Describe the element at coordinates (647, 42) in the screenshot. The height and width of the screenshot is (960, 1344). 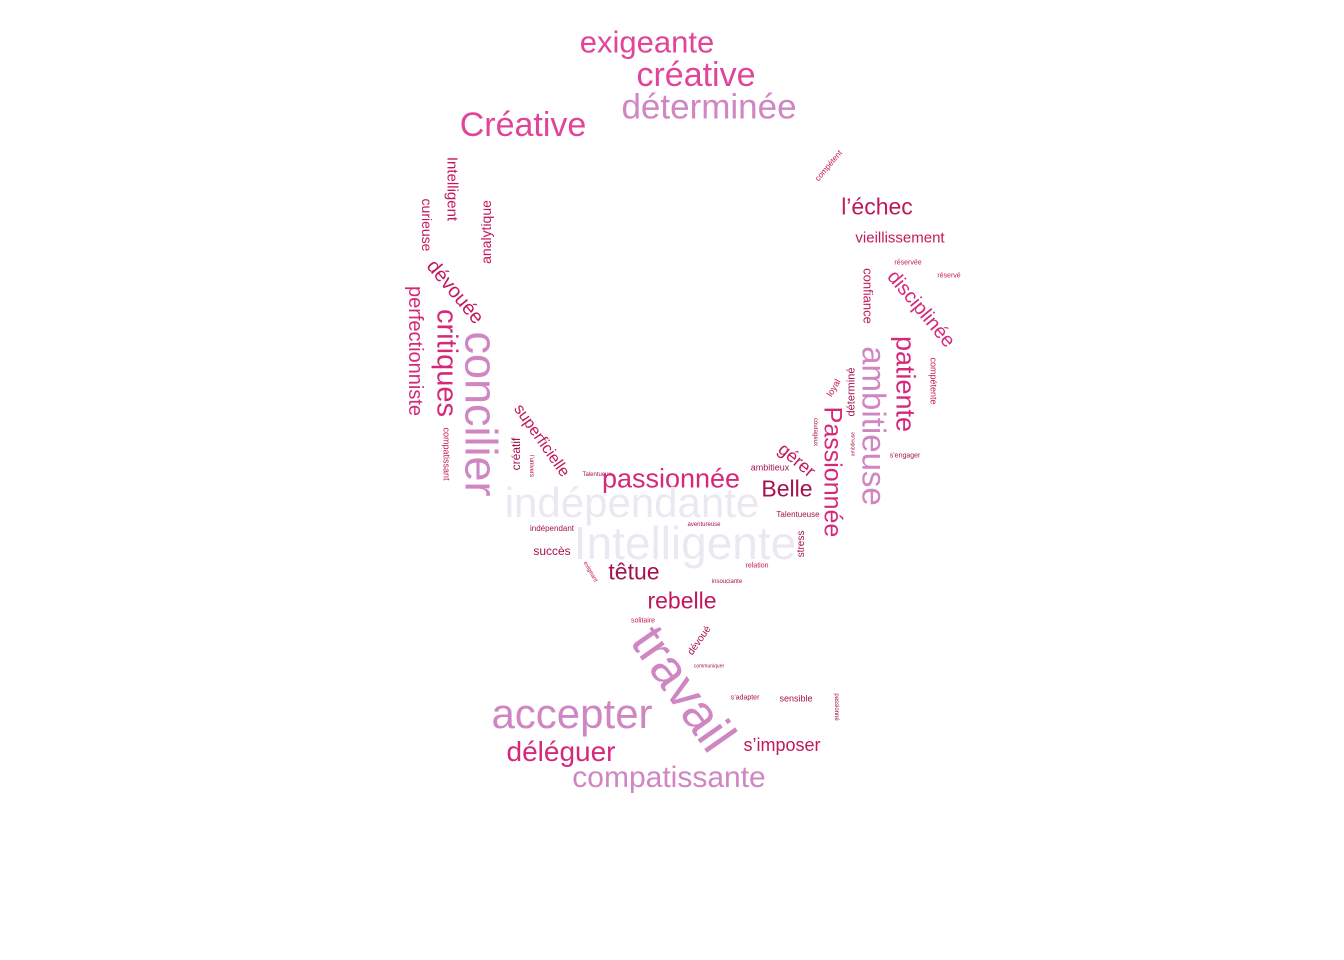
I see `word-exigeante: exigeante` at that location.